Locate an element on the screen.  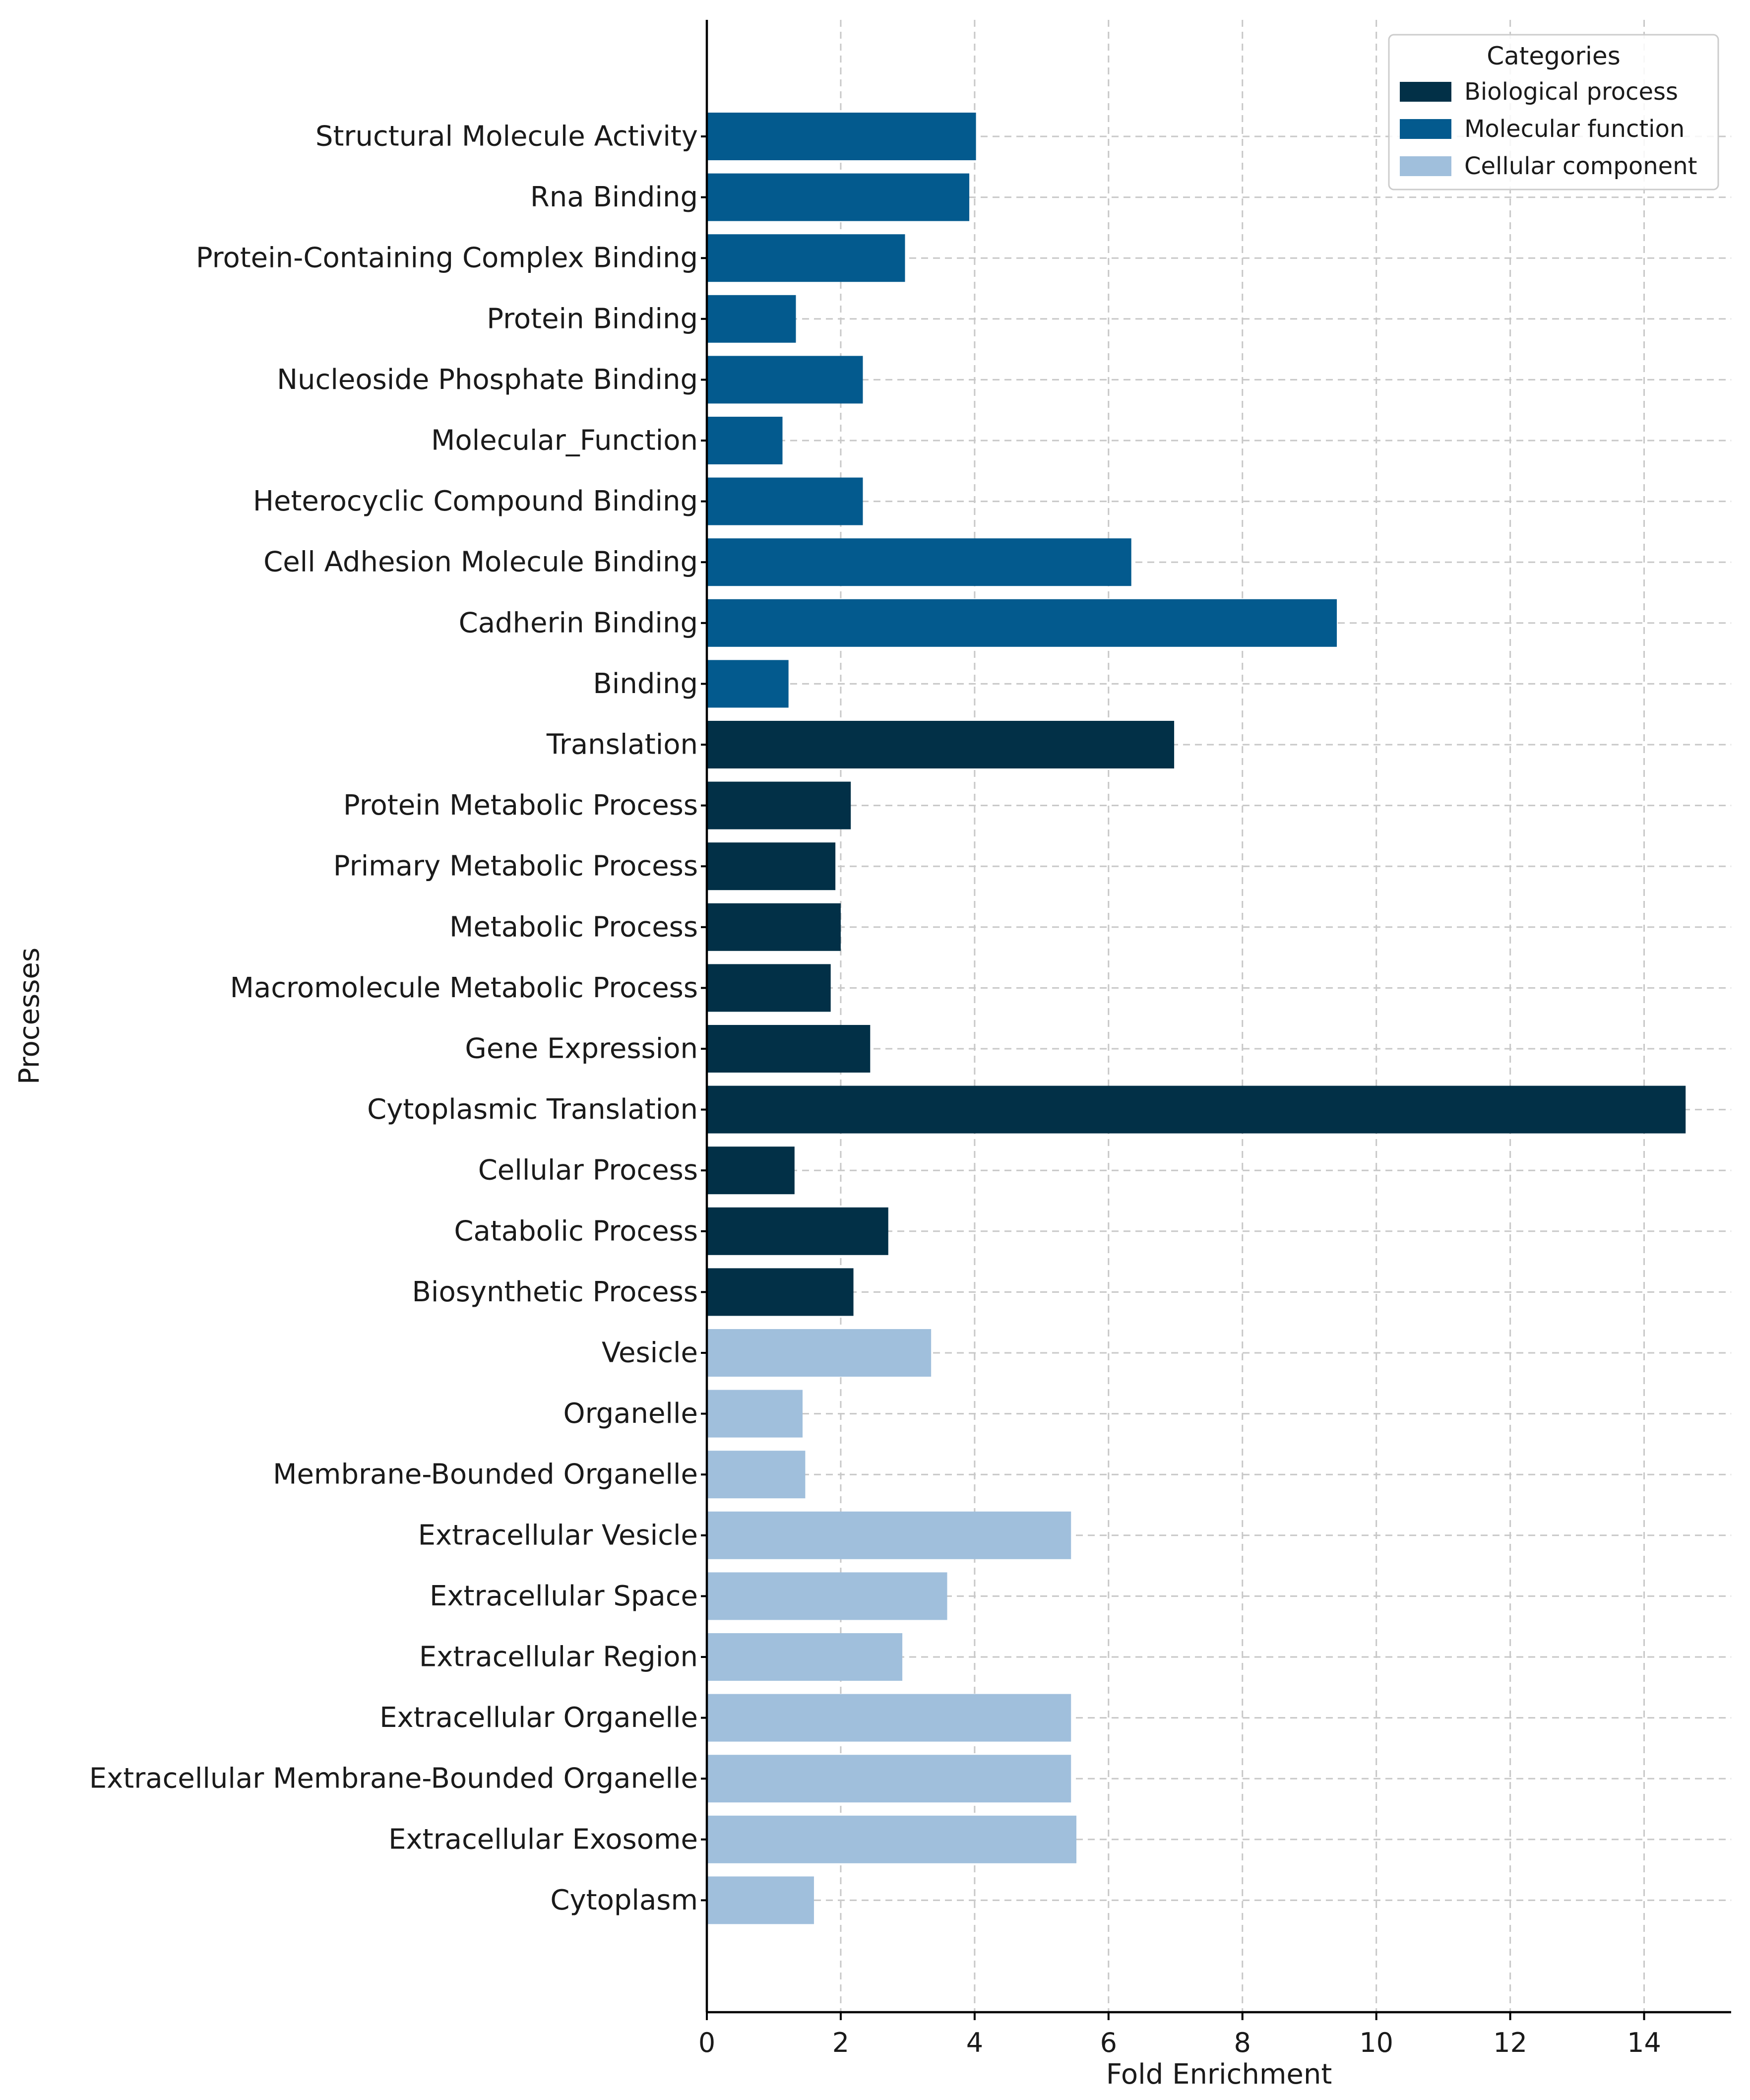
category-label-gene-expression: Gene Expression is located at coordinates (582, 1049).